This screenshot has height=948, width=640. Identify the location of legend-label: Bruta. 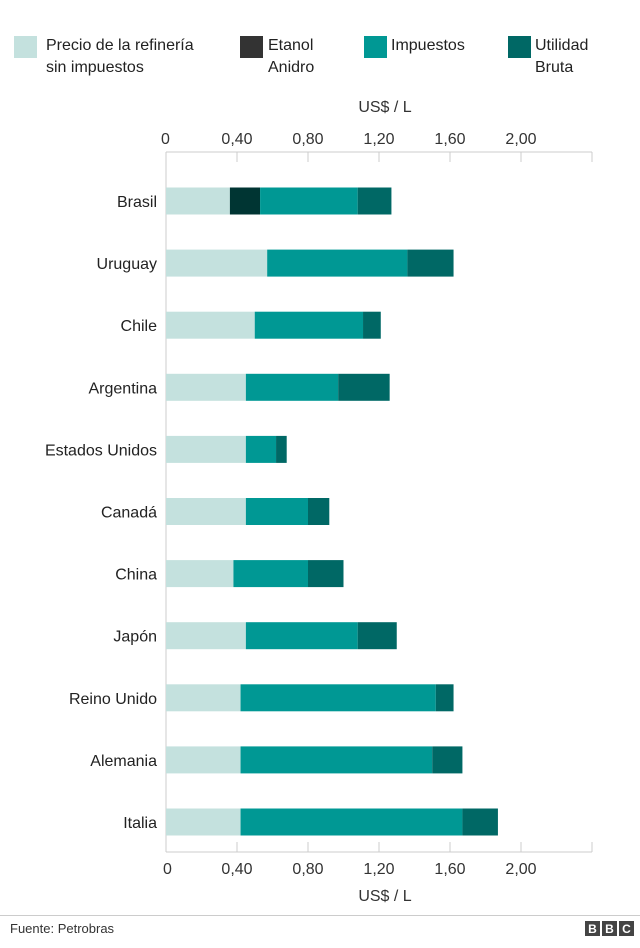
(554, 67).